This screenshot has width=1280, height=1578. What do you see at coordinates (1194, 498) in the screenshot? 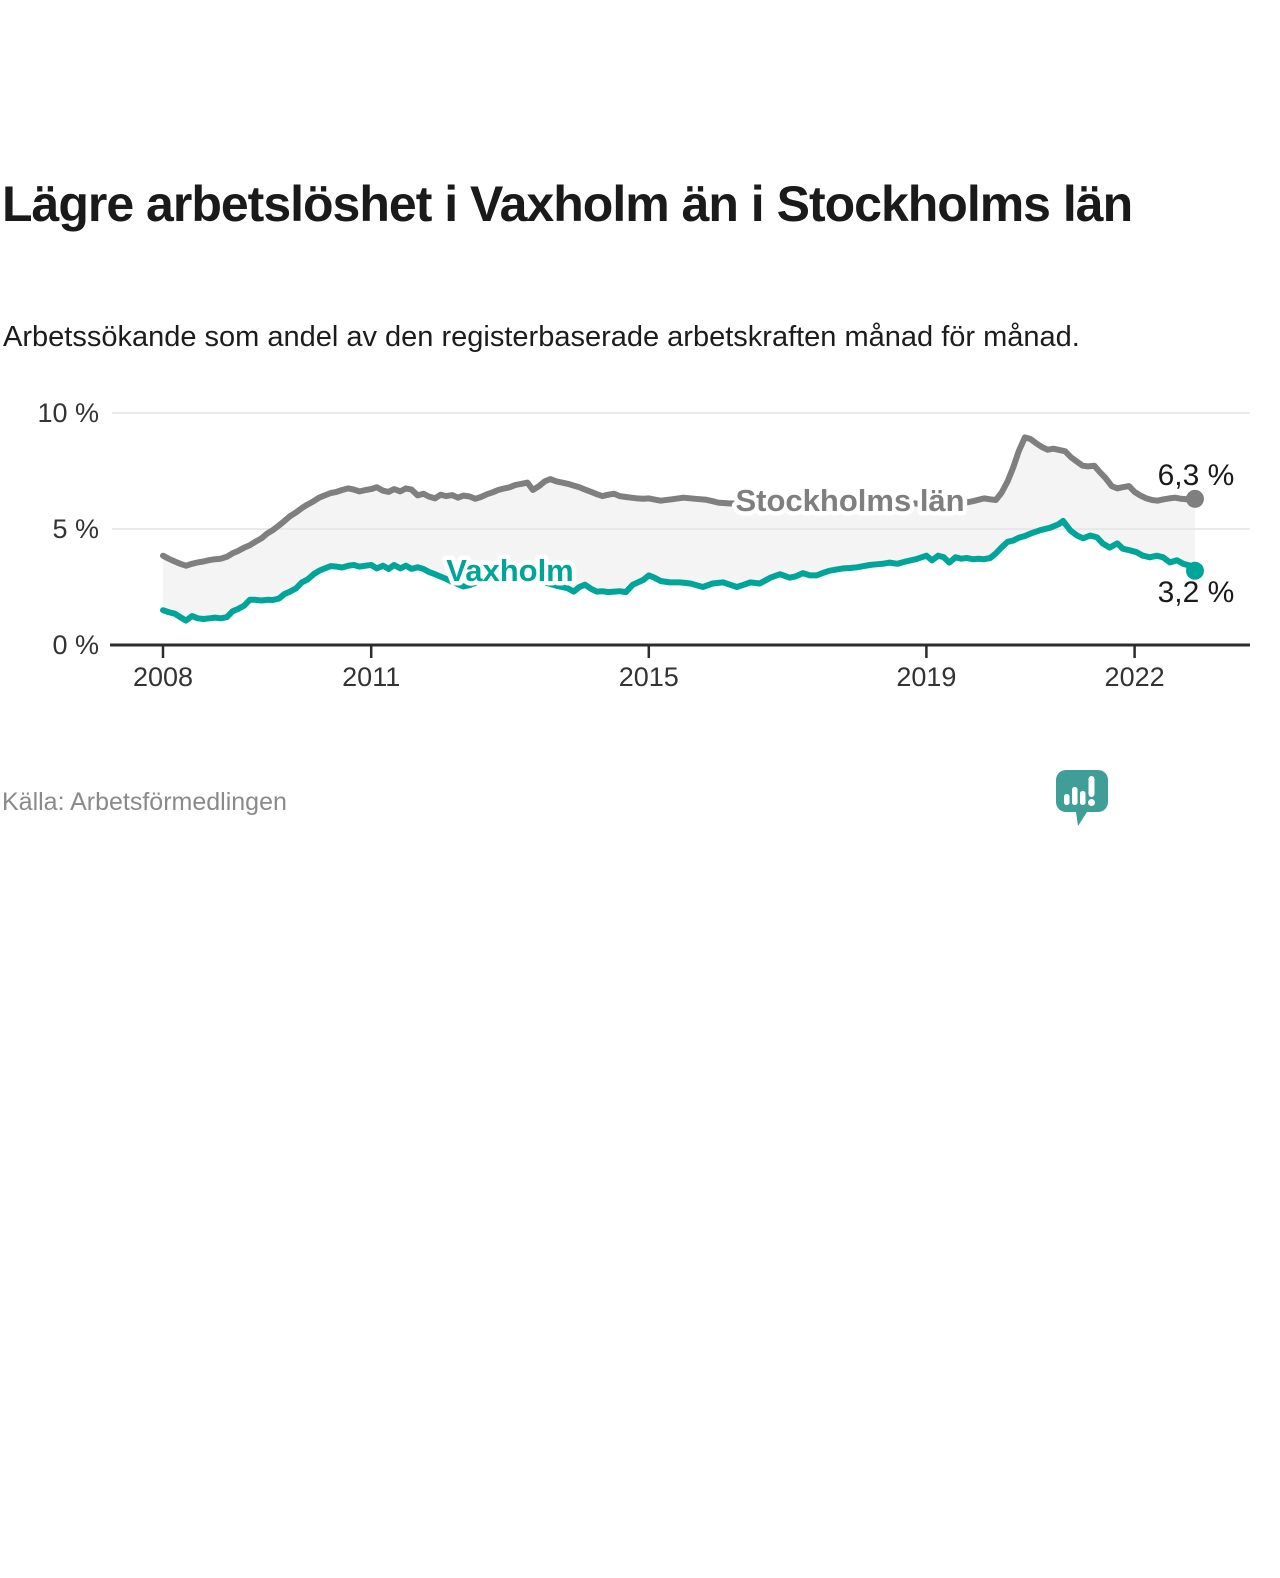
I see `end-dot-stockholms-lan` at bounding box center [1194, 498].